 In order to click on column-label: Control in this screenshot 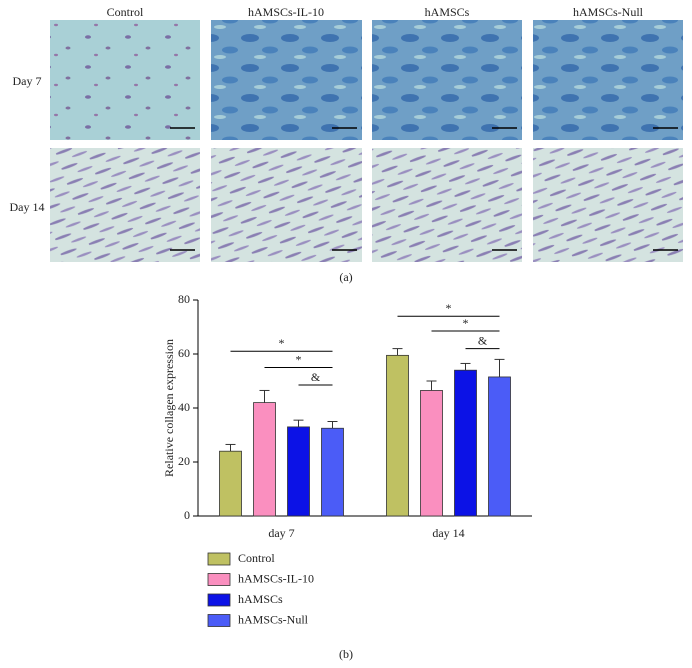, I will do `click(125, 12)`.